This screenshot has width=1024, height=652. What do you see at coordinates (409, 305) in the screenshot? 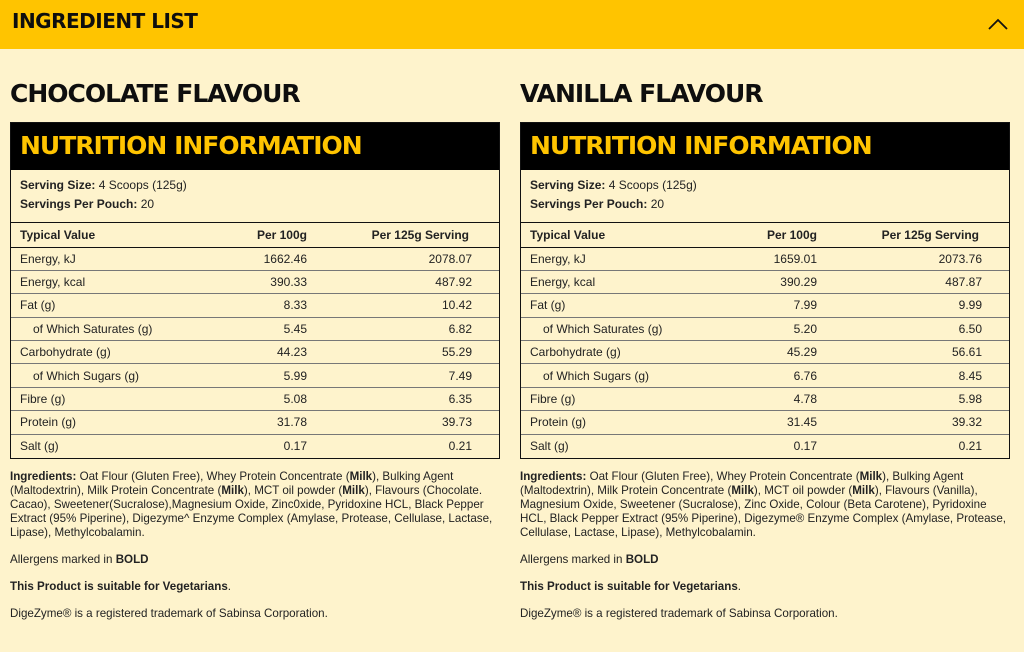
I see `per-serving-value: 10.42` at bounding box center [409, 305].